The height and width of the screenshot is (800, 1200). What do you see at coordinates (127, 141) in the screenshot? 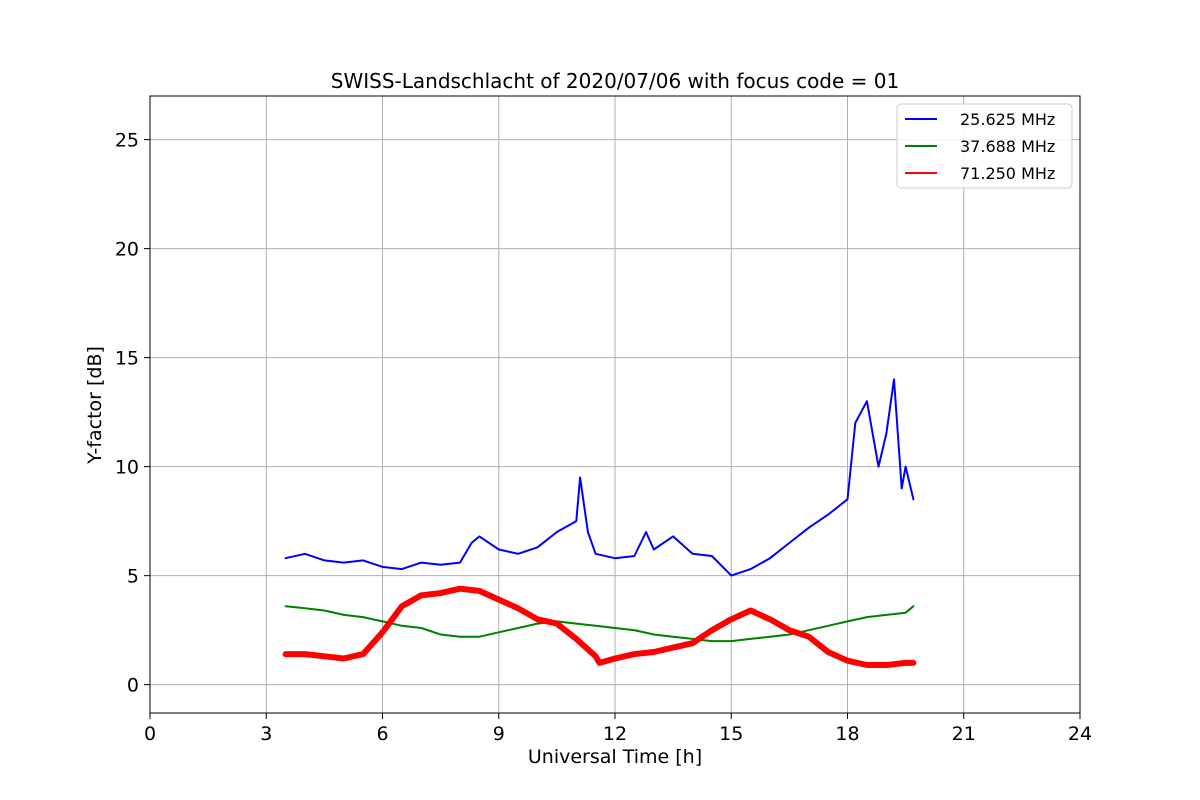
I see `y-tick-label: 25` at bounding box center [127, 141].